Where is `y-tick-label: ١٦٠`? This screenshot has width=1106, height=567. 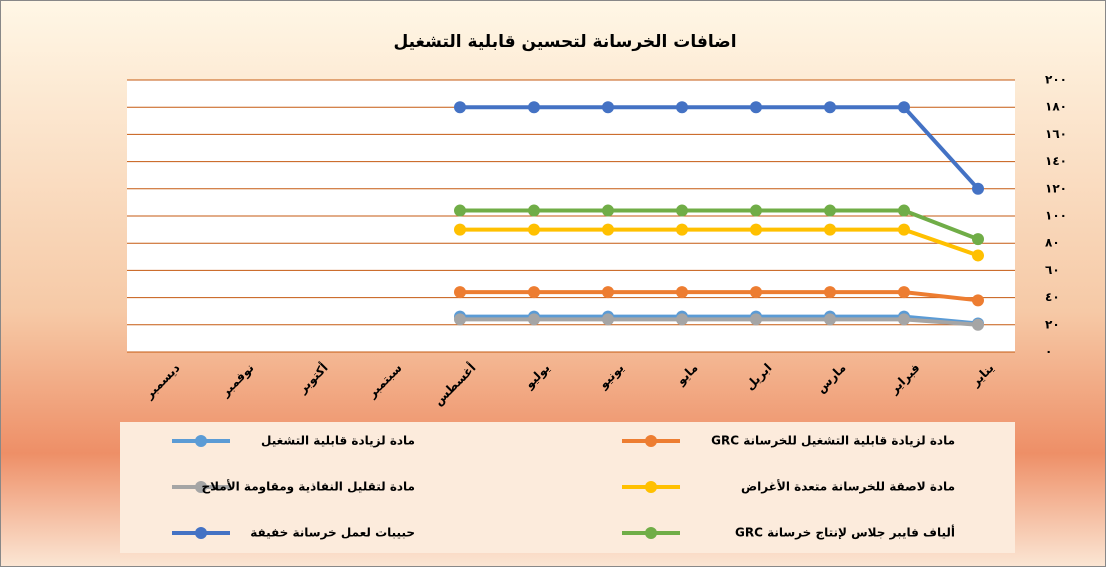 y-tick-label: ١٦٠ is located at coordinates (1056, 134).